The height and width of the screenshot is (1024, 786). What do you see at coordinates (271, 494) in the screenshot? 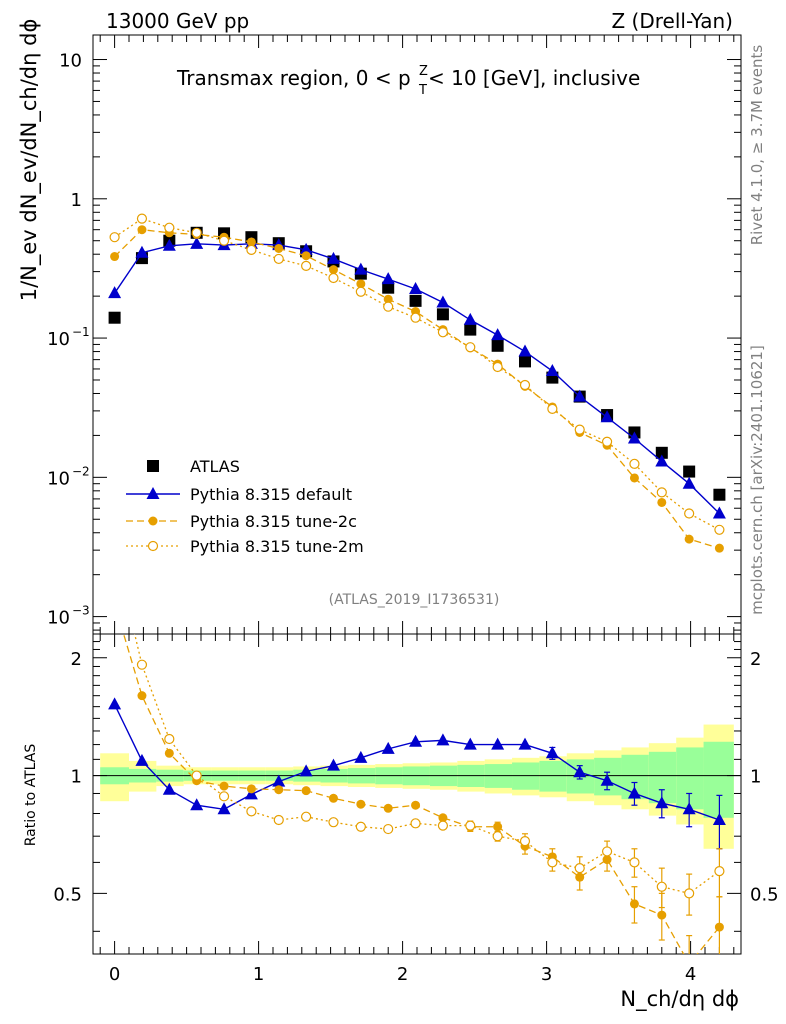
I see `legend-label: Pythia 8.315 default` at bounding box center [271, 494].